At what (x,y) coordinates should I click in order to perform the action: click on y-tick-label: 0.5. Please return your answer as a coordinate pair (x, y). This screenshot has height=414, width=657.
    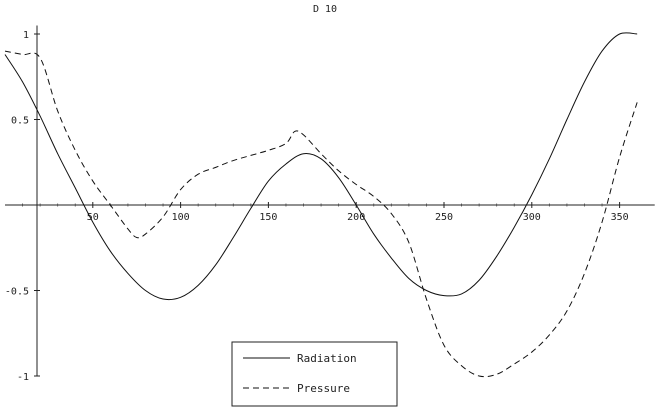
    Looking at the image, I should click on (20, 121).